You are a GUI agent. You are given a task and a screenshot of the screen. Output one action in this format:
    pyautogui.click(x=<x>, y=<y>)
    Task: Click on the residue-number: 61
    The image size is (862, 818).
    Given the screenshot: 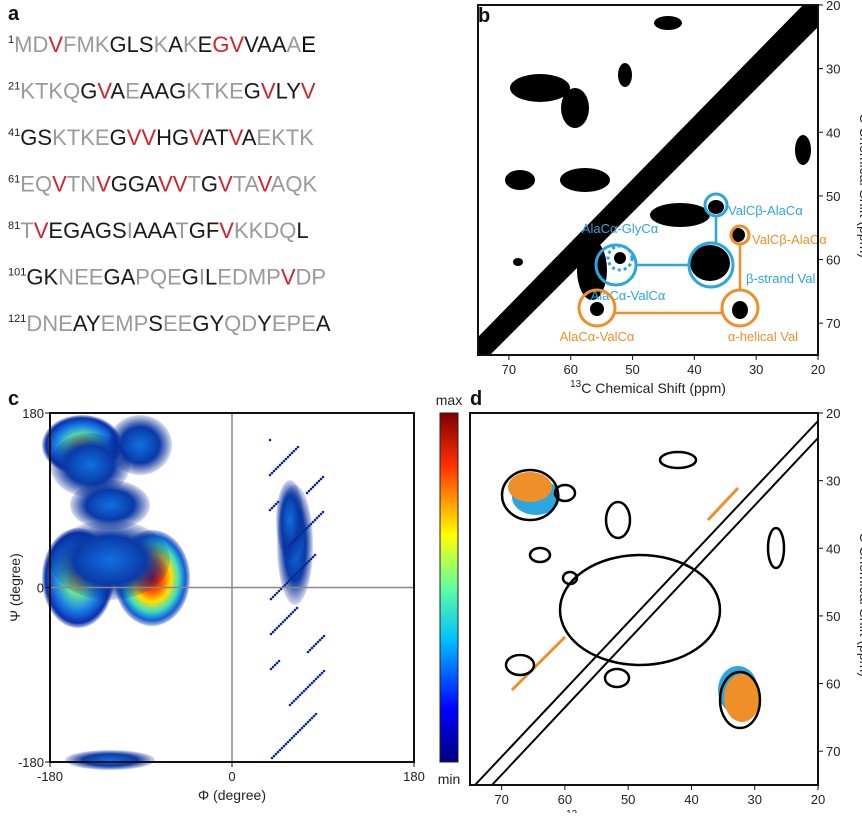 What is the action you would take?
    pyautogui.click(x=14, y=180)
    